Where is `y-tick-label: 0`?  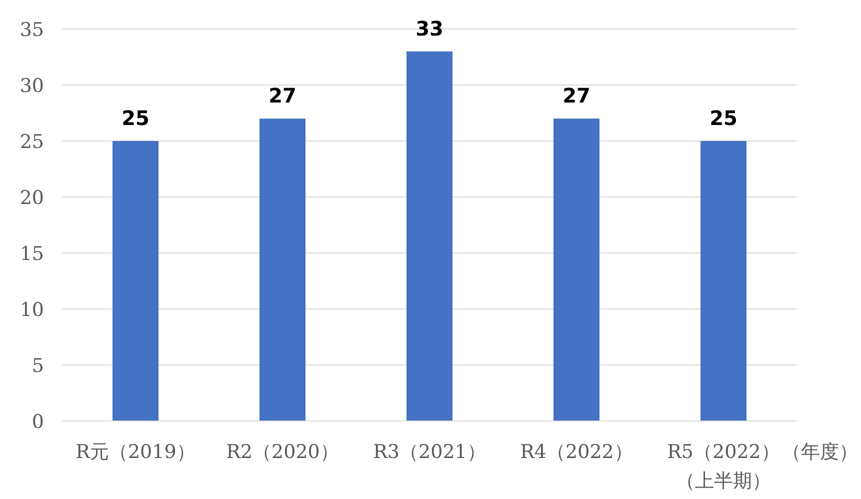 y-tick-label: 0 is located at coordinates (38, 422).